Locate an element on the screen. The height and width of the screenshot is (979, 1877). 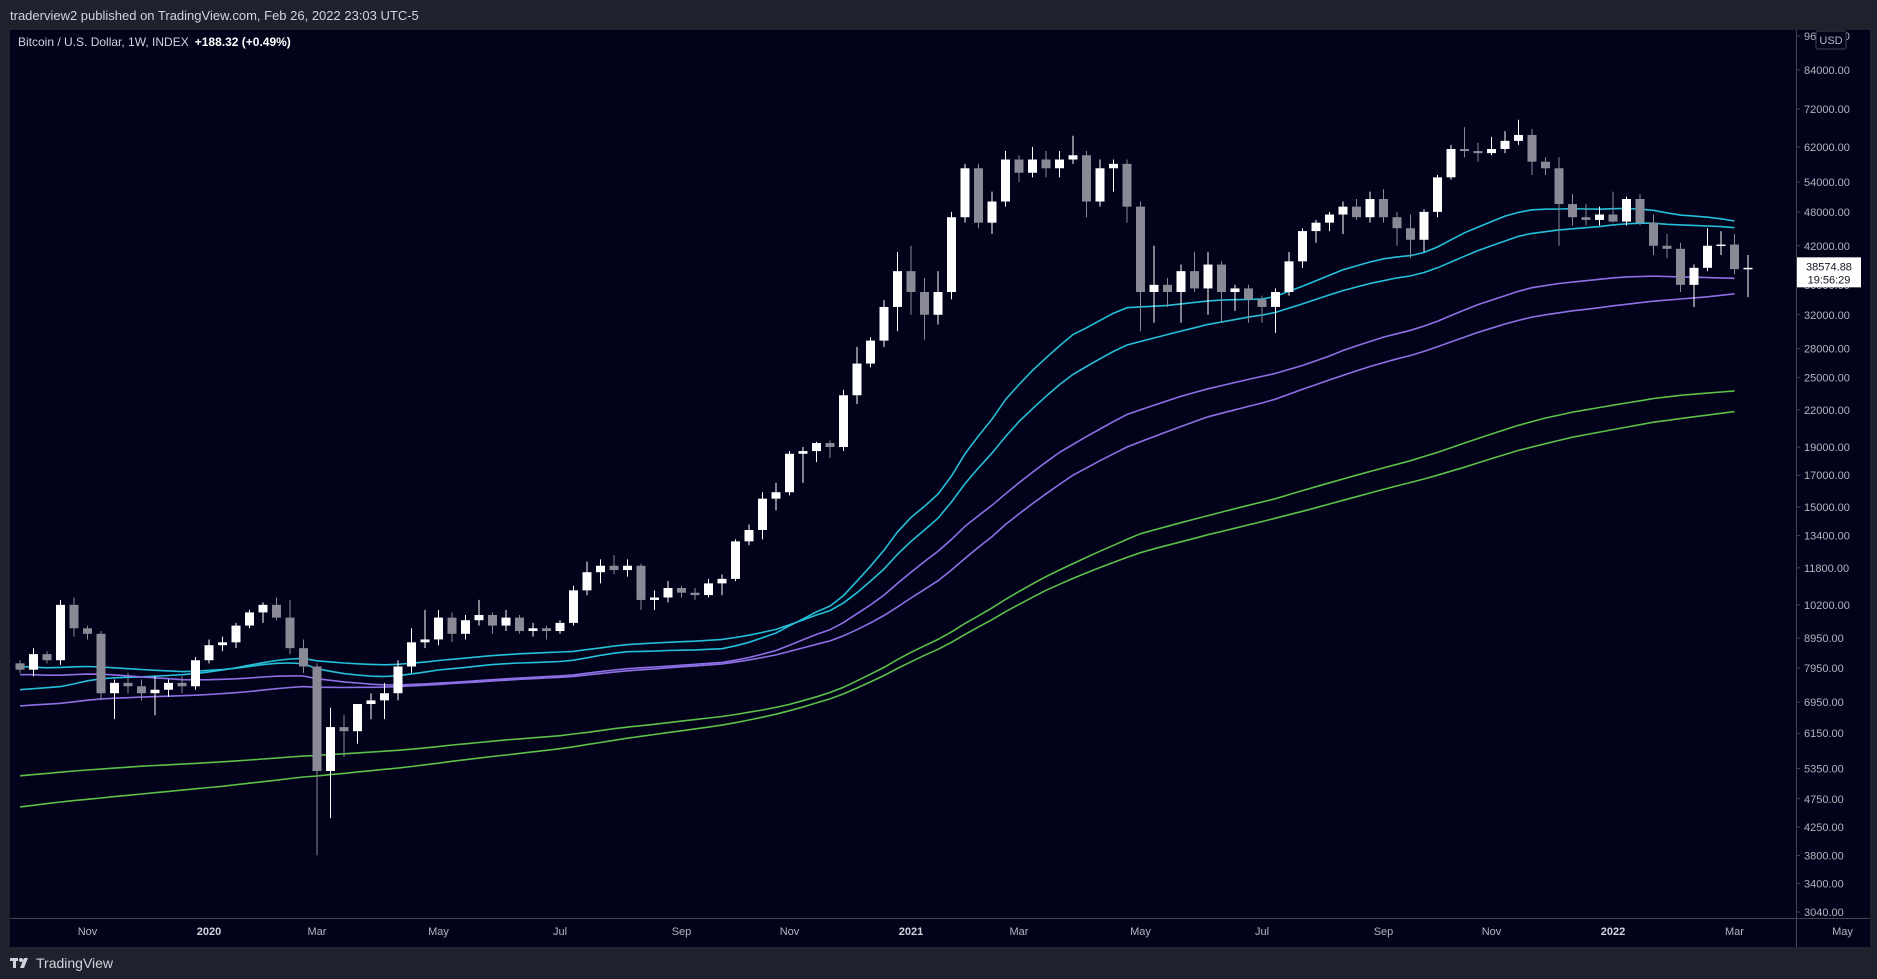
price-tick-label: 13400.00 is located at coordinates (1827, 537).